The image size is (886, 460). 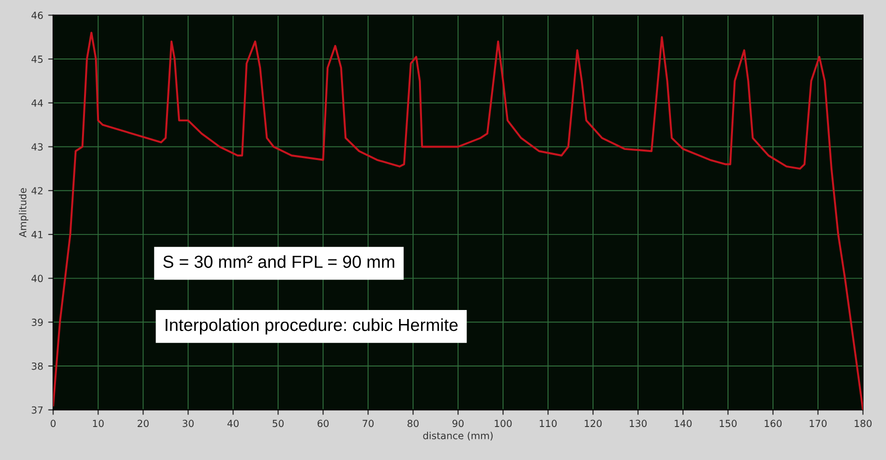 I want to click on x-tick-label: 80, so click(x=413, y=424).